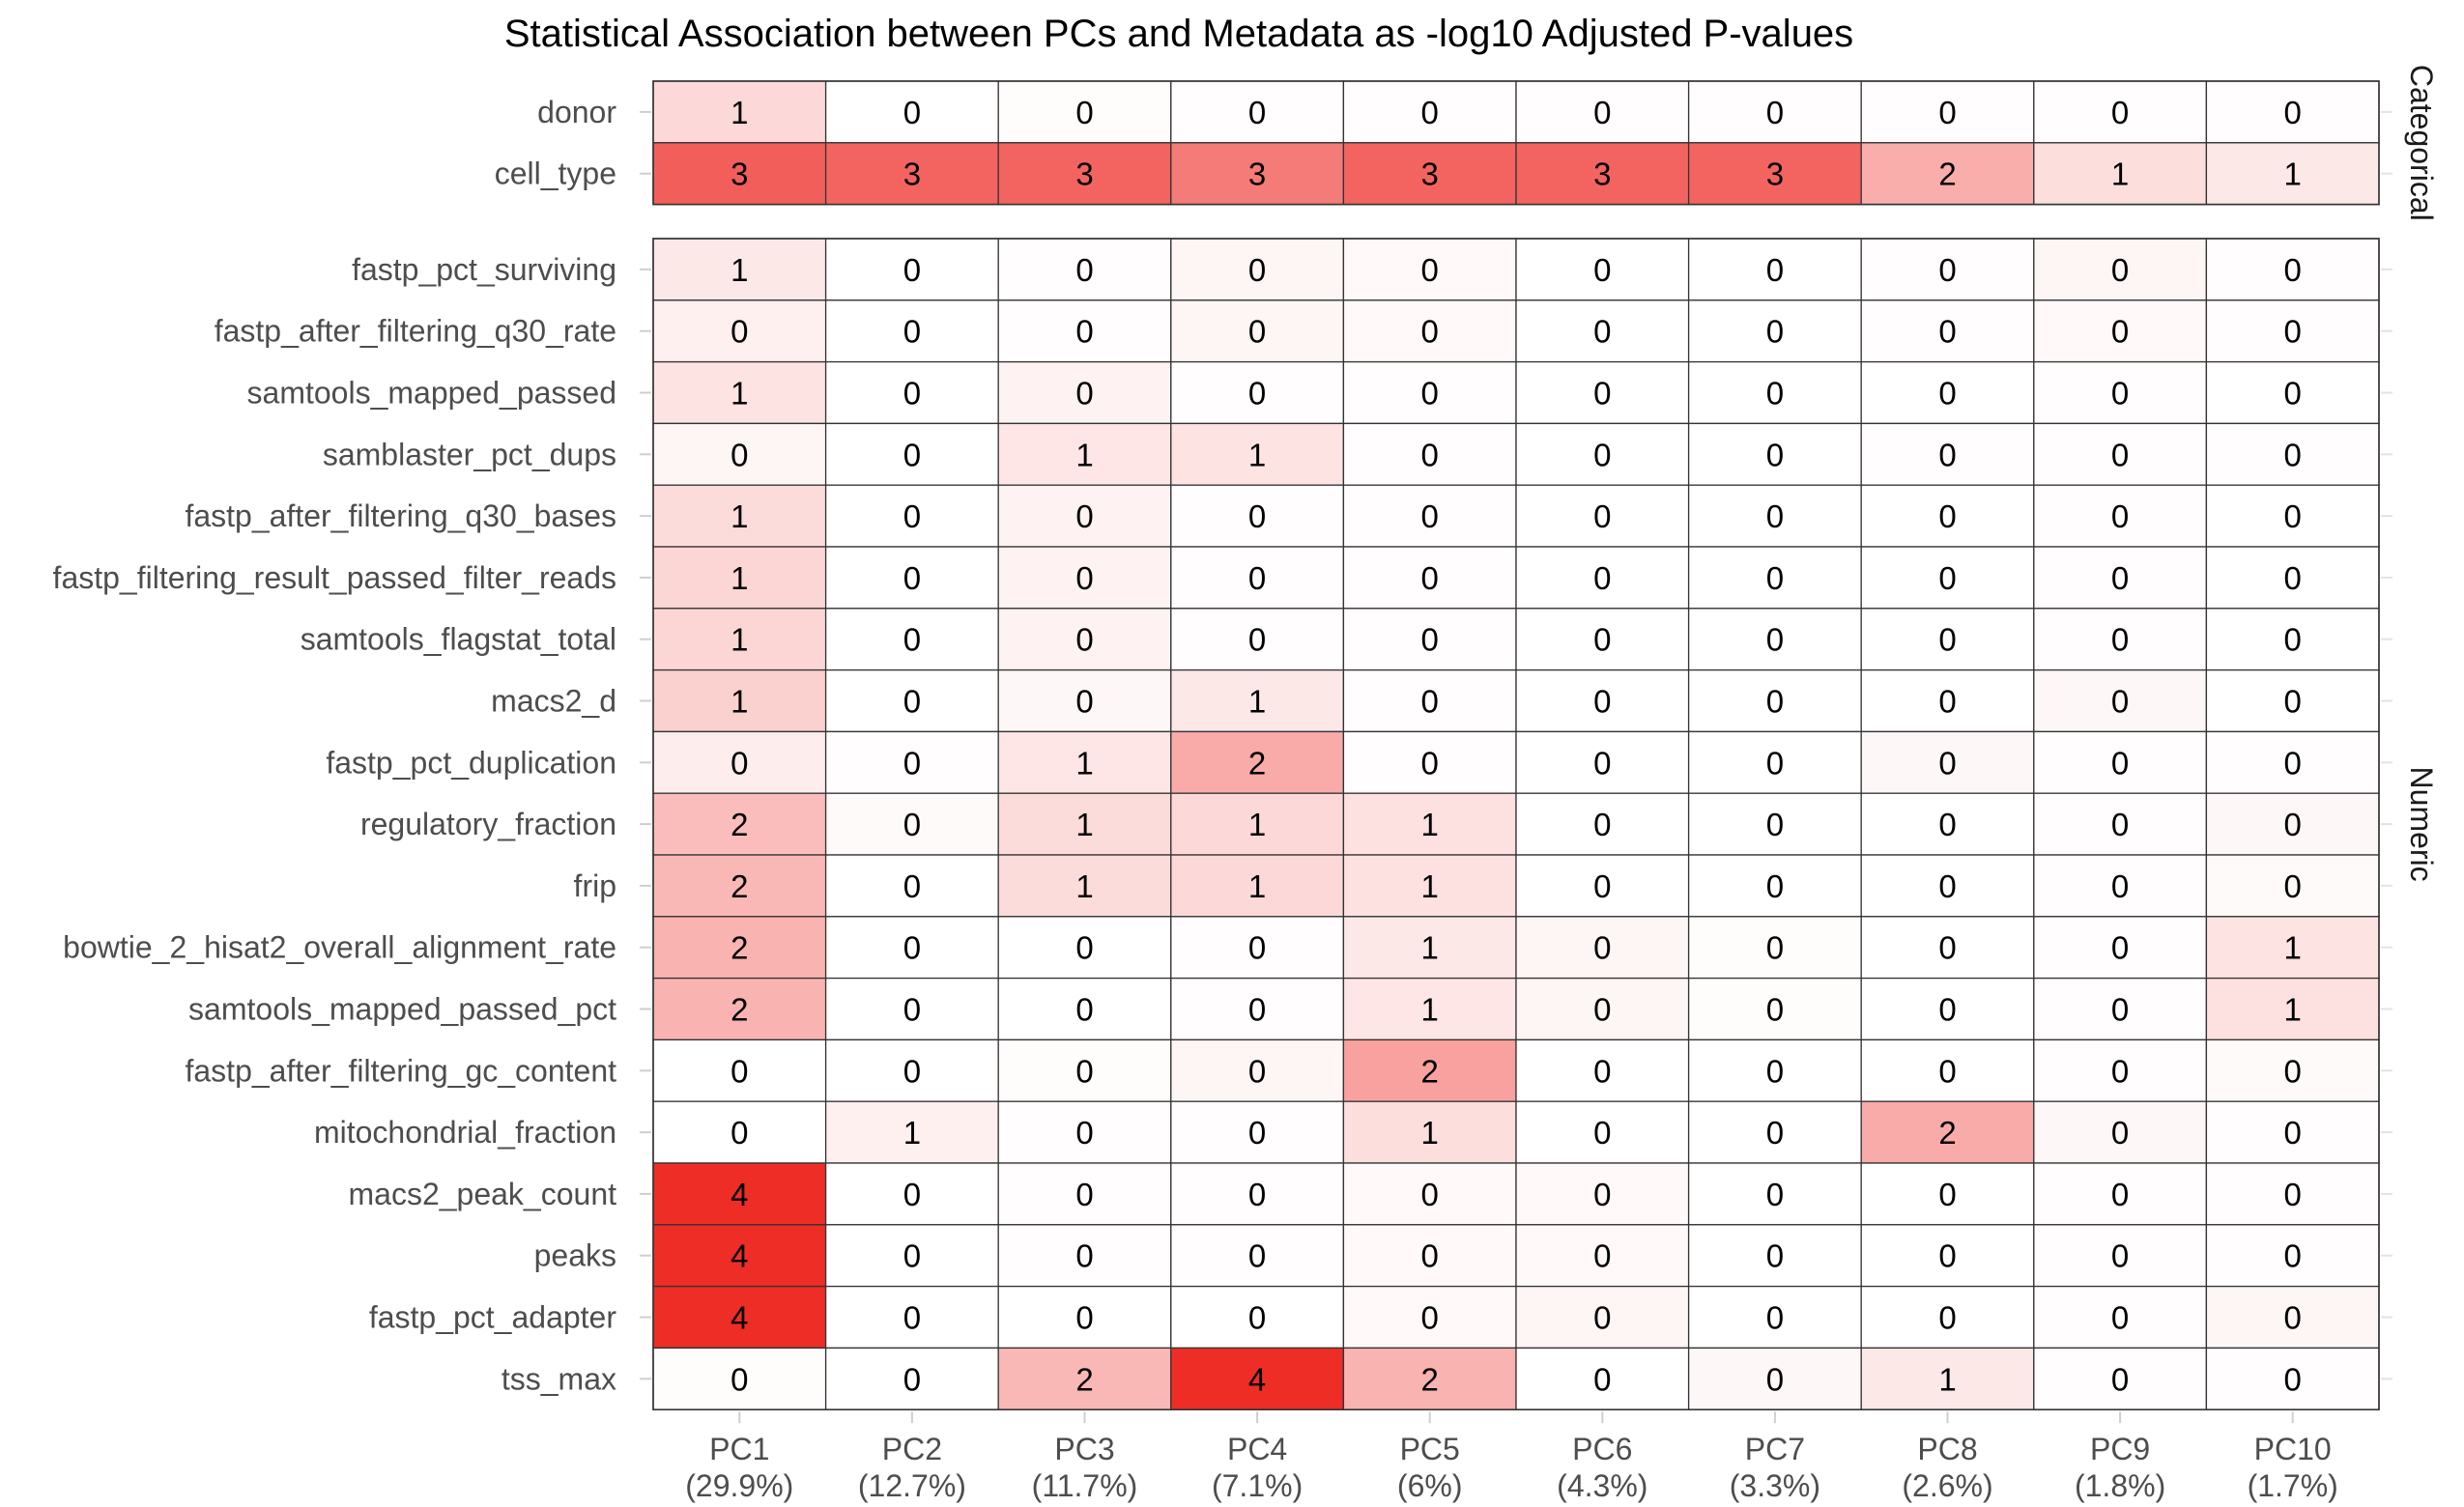 The width and height of the screenshot is (2464, 1507). I want to click on row-label: samblaster_pct_dups, so click(469, 454).